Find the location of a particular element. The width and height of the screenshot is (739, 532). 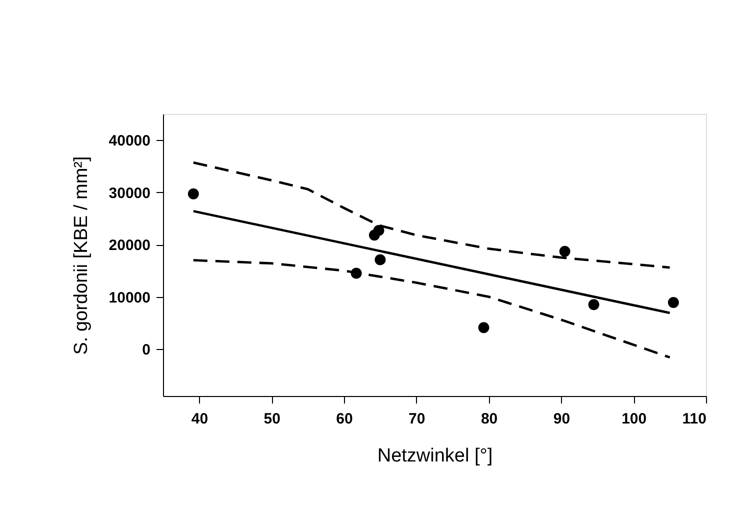

x-axis-title: Netzwinkel [°] is located at coordinates (435, 456).